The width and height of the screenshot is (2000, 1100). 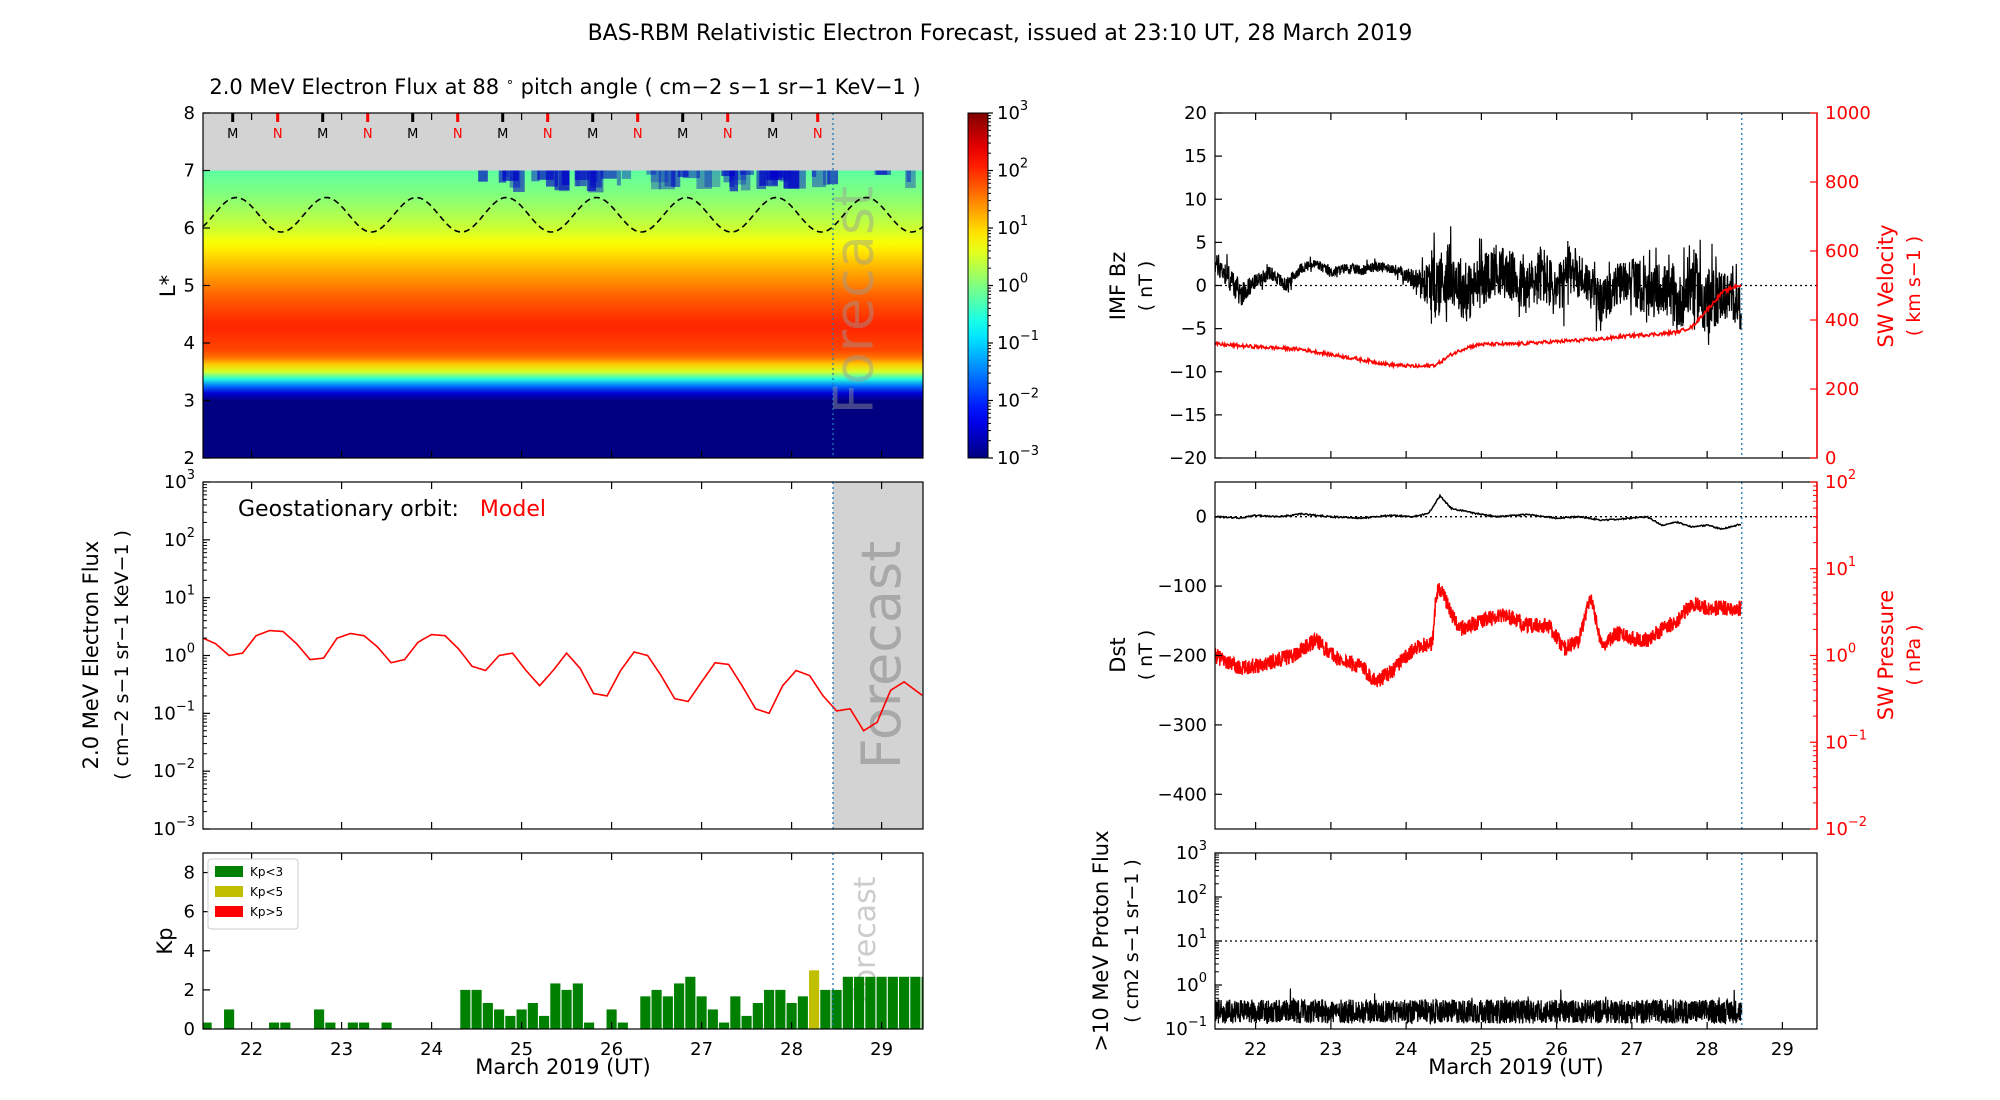 I want to click on dst-content, so click(x=1516, y=655).